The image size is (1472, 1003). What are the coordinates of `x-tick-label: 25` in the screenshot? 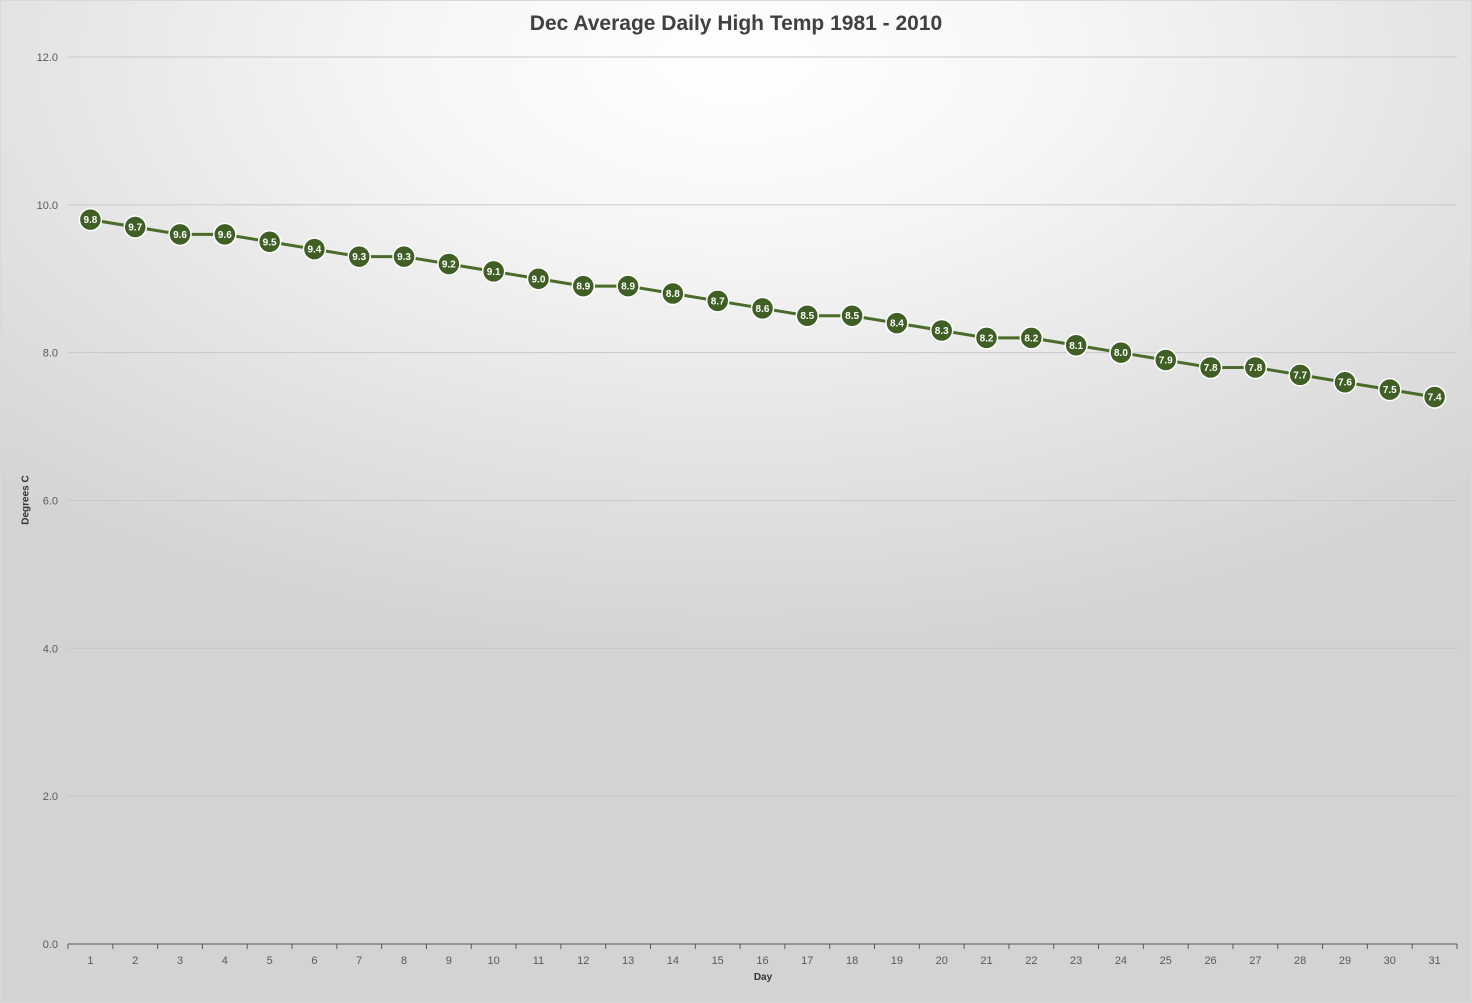 It's located at (1166, 961).